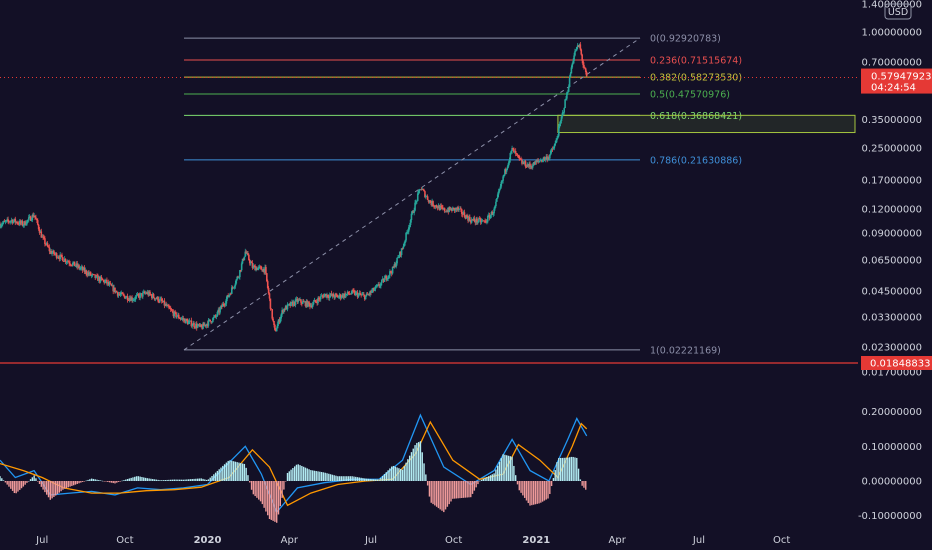  I want to click on currency-badge: USD, so click(898, 11).